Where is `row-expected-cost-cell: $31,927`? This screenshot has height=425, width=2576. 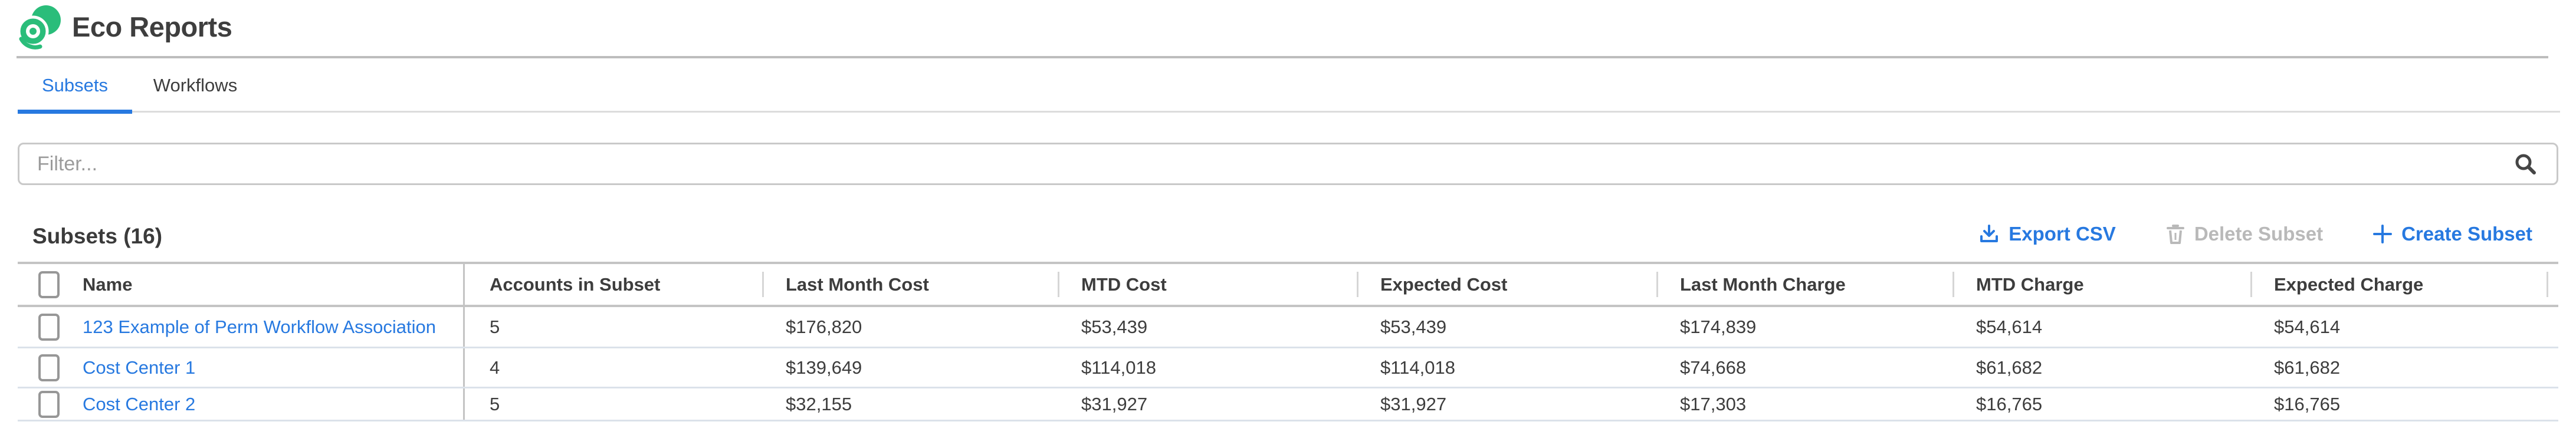
row-expected-cost-cell: $31,927 is located at coordinates (1413, 403).